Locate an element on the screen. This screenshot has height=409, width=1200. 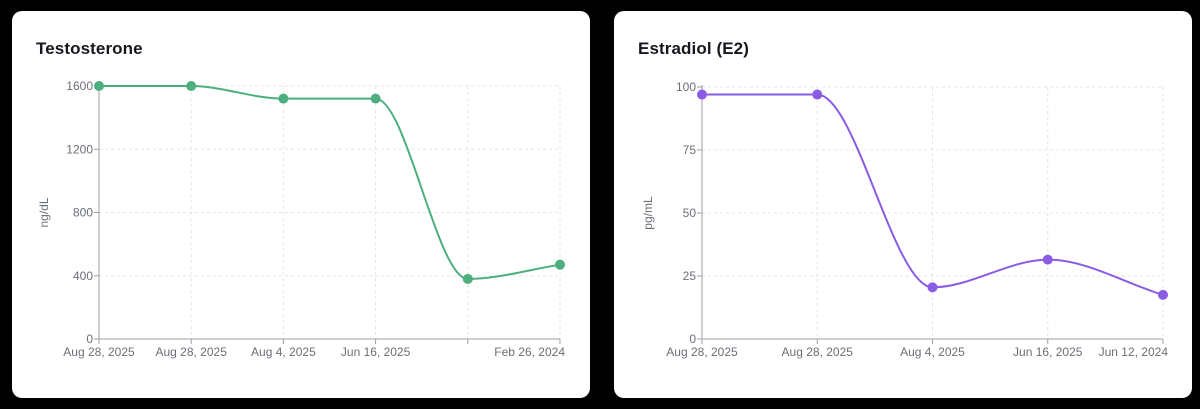
y-tick-label: 25 is located at coordinates (690, 276).